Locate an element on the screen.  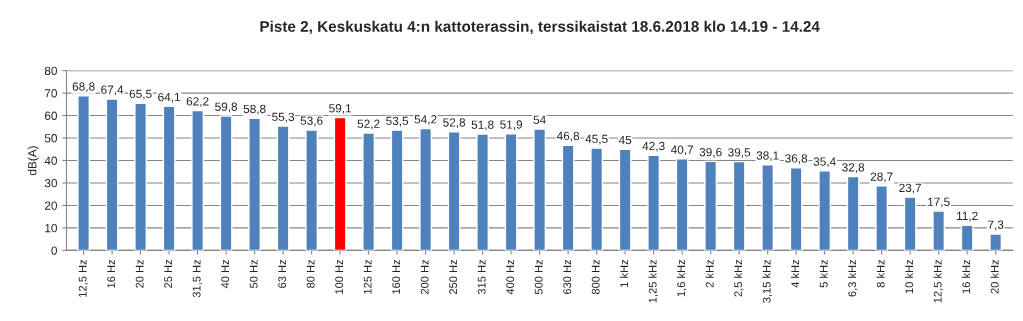
y-tick-label: 50 is located at coordinates (51, 138).